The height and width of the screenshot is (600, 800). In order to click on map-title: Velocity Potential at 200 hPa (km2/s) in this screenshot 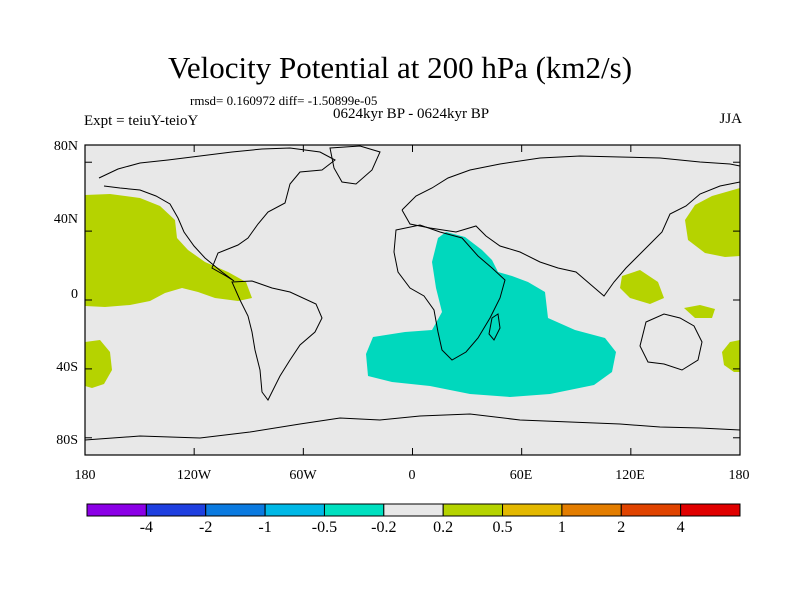, I will do `click(400, 67)`.